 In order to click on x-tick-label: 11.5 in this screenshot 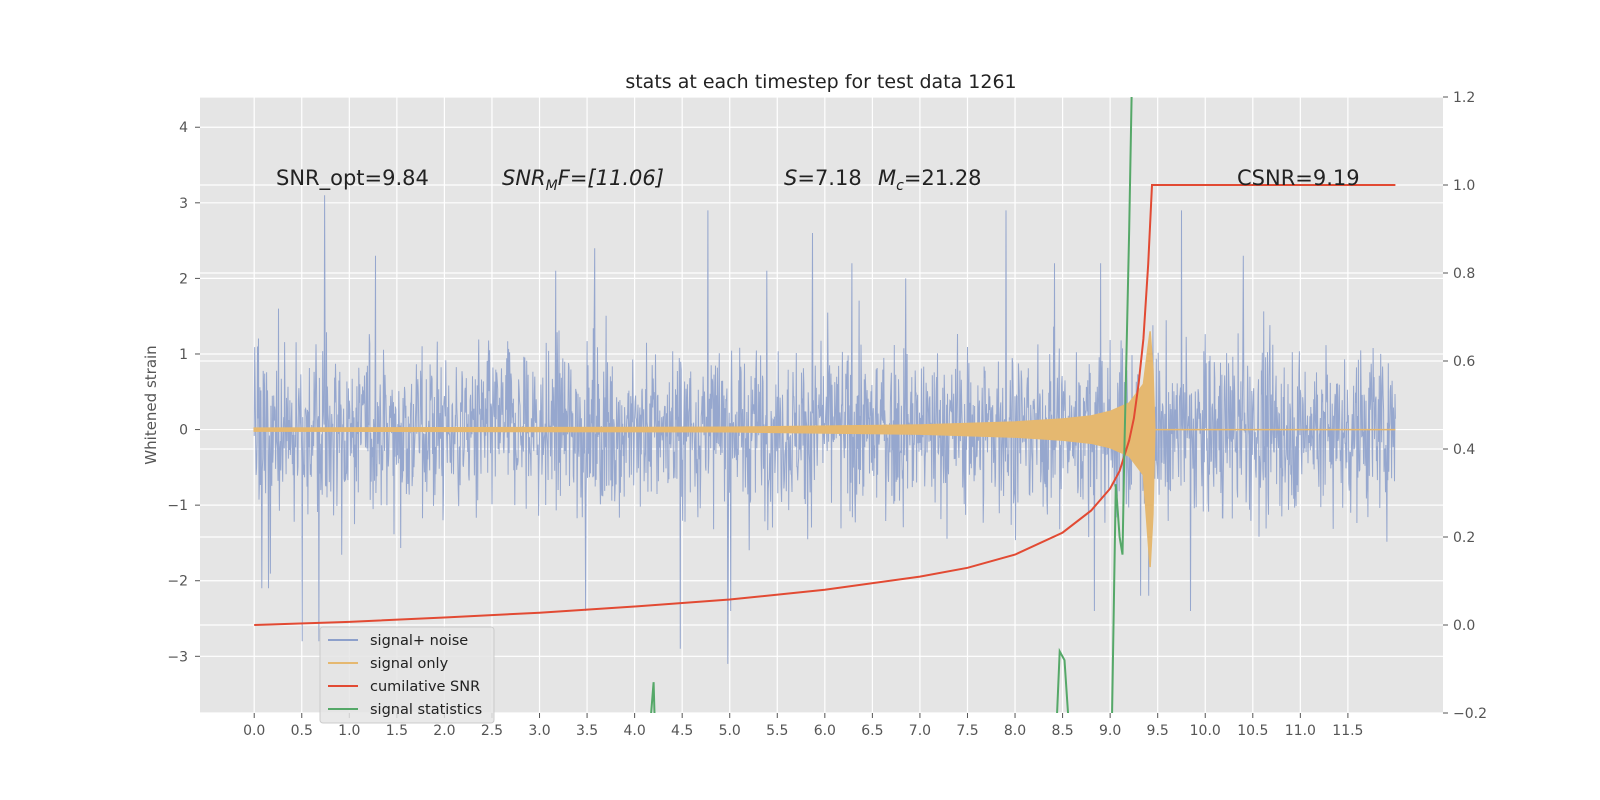, I will do `click(1347, 731)`.